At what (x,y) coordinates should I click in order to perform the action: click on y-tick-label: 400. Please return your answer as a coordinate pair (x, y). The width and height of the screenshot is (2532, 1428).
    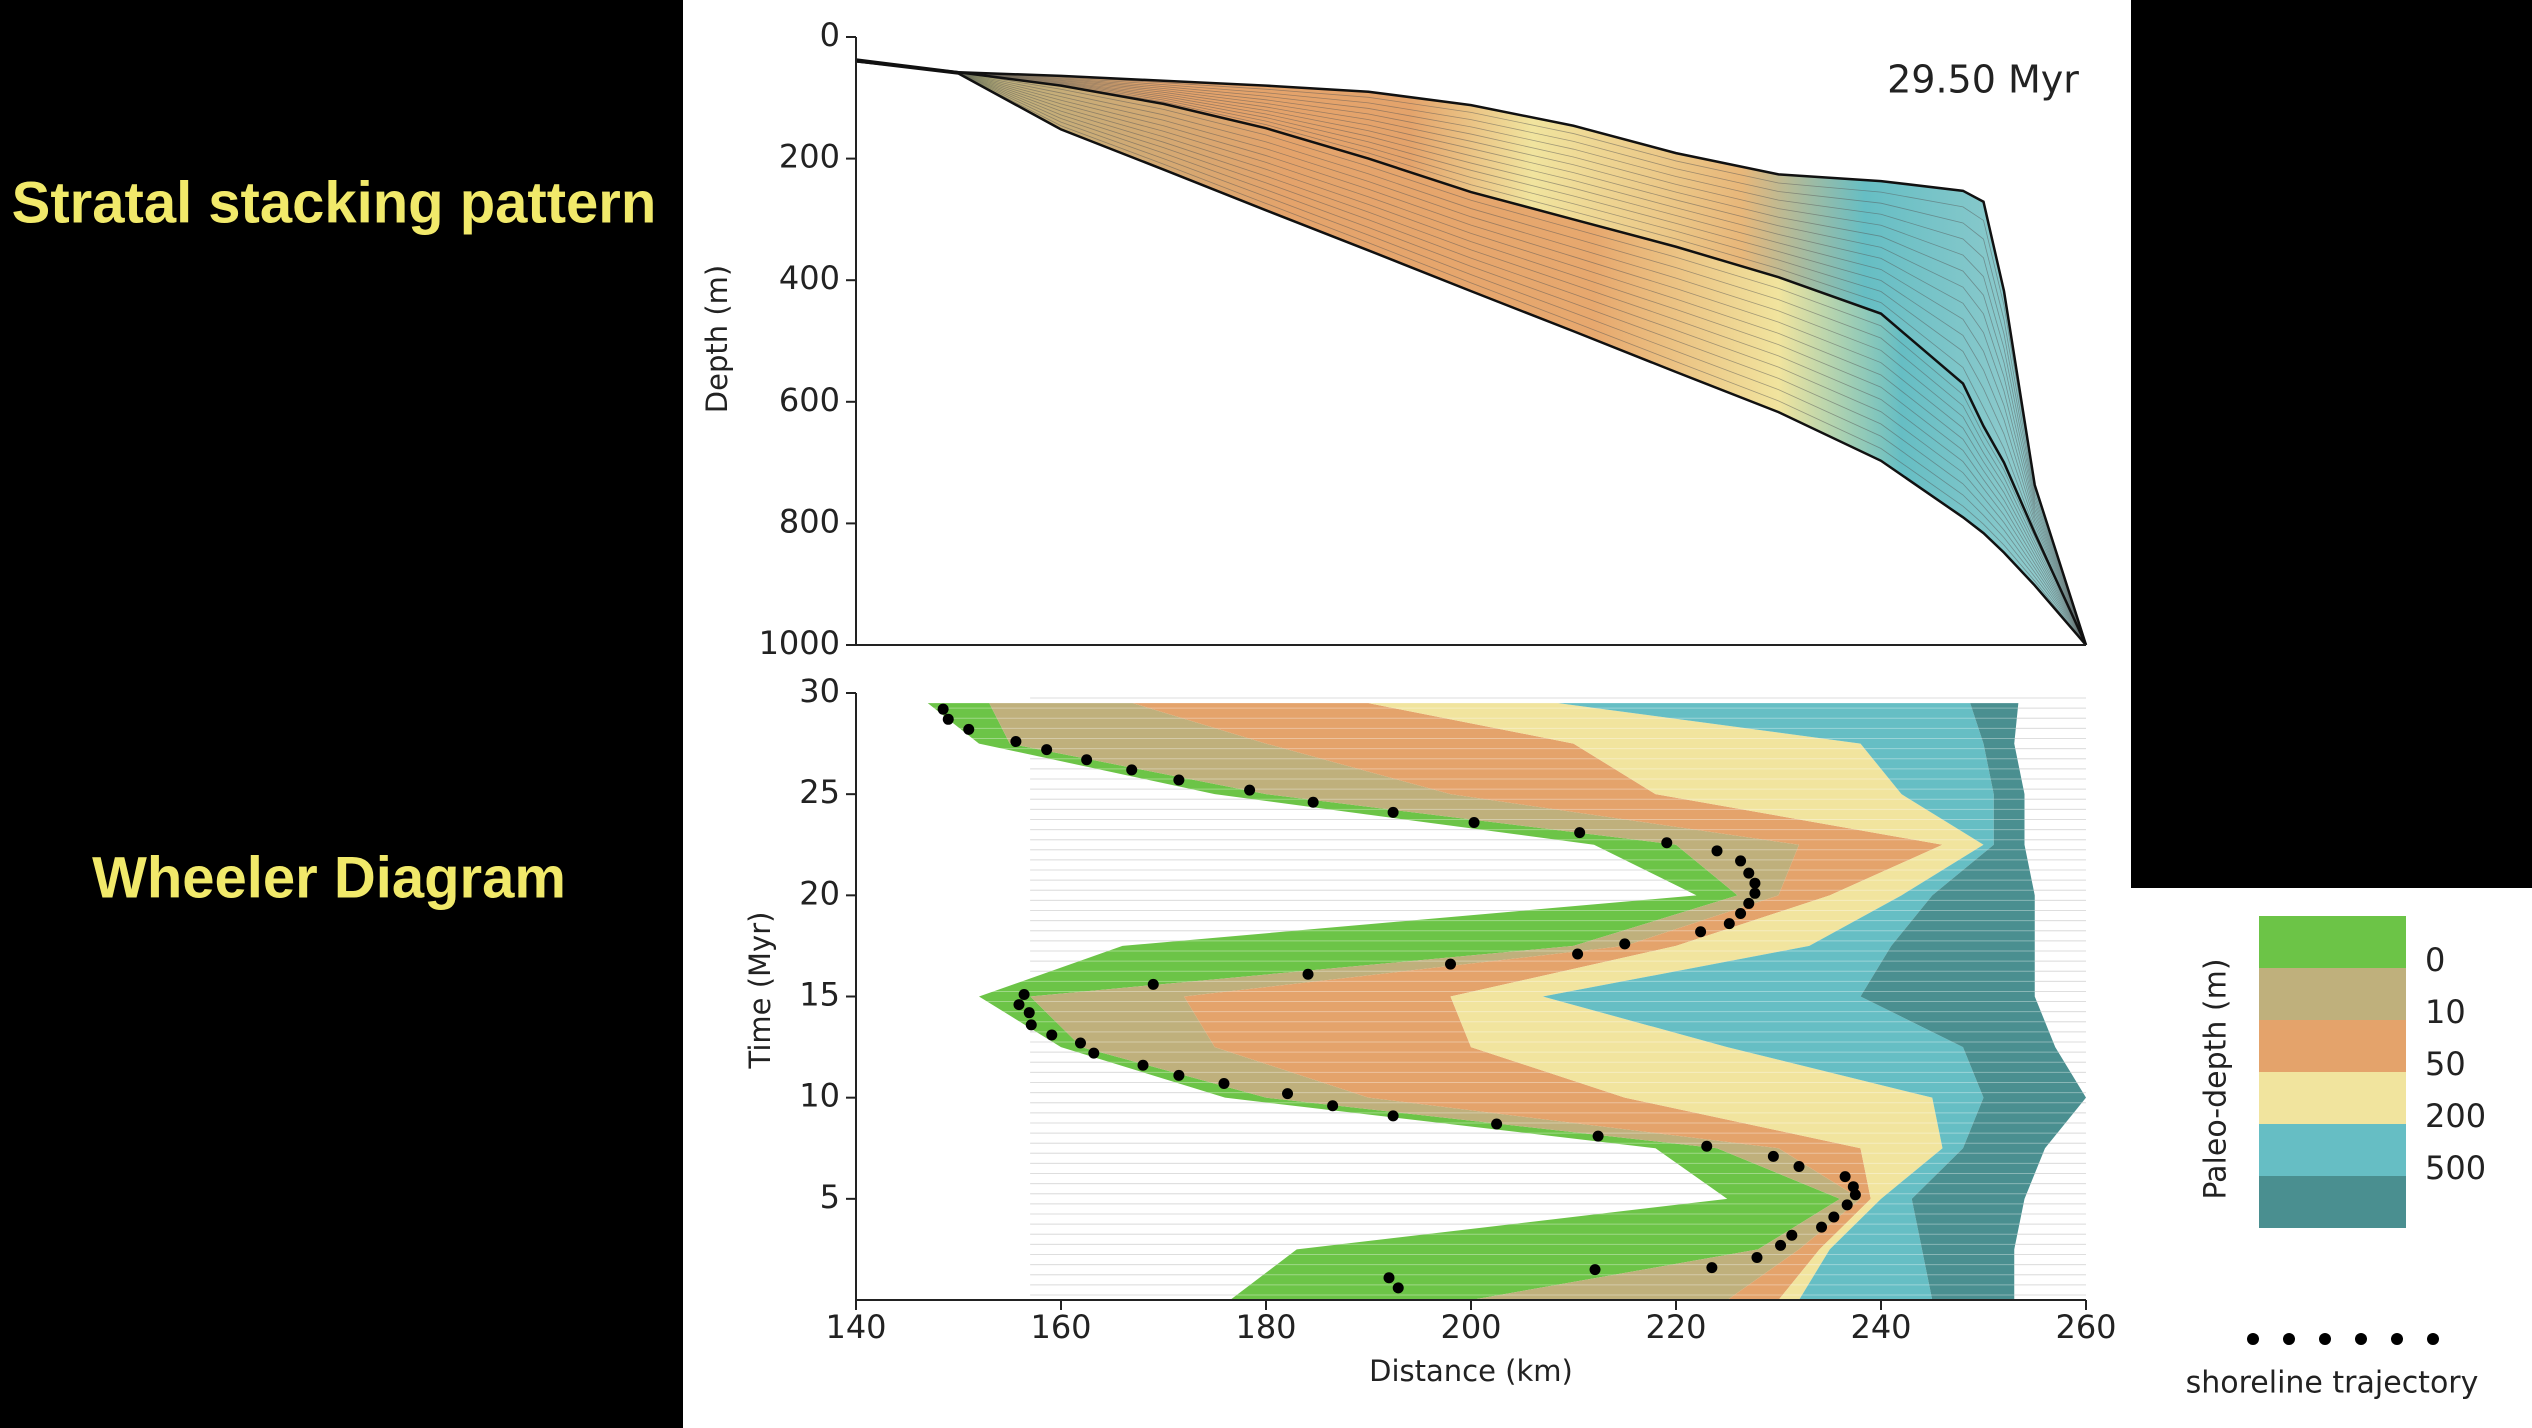
    Looking at the image, I should click on (809, 278).